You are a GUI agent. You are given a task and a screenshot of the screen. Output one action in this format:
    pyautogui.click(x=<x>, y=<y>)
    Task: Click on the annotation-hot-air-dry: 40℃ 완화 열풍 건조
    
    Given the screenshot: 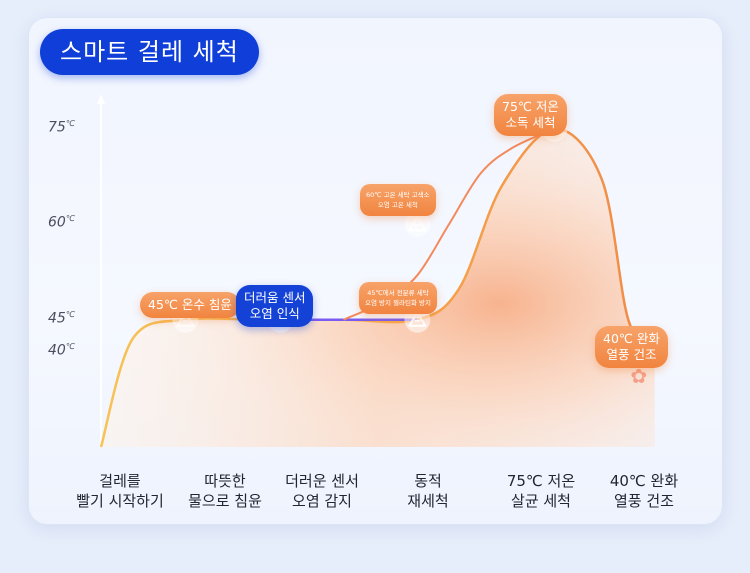 What is the action you would take?
    pyautogui.click(x=631, y=347)
    